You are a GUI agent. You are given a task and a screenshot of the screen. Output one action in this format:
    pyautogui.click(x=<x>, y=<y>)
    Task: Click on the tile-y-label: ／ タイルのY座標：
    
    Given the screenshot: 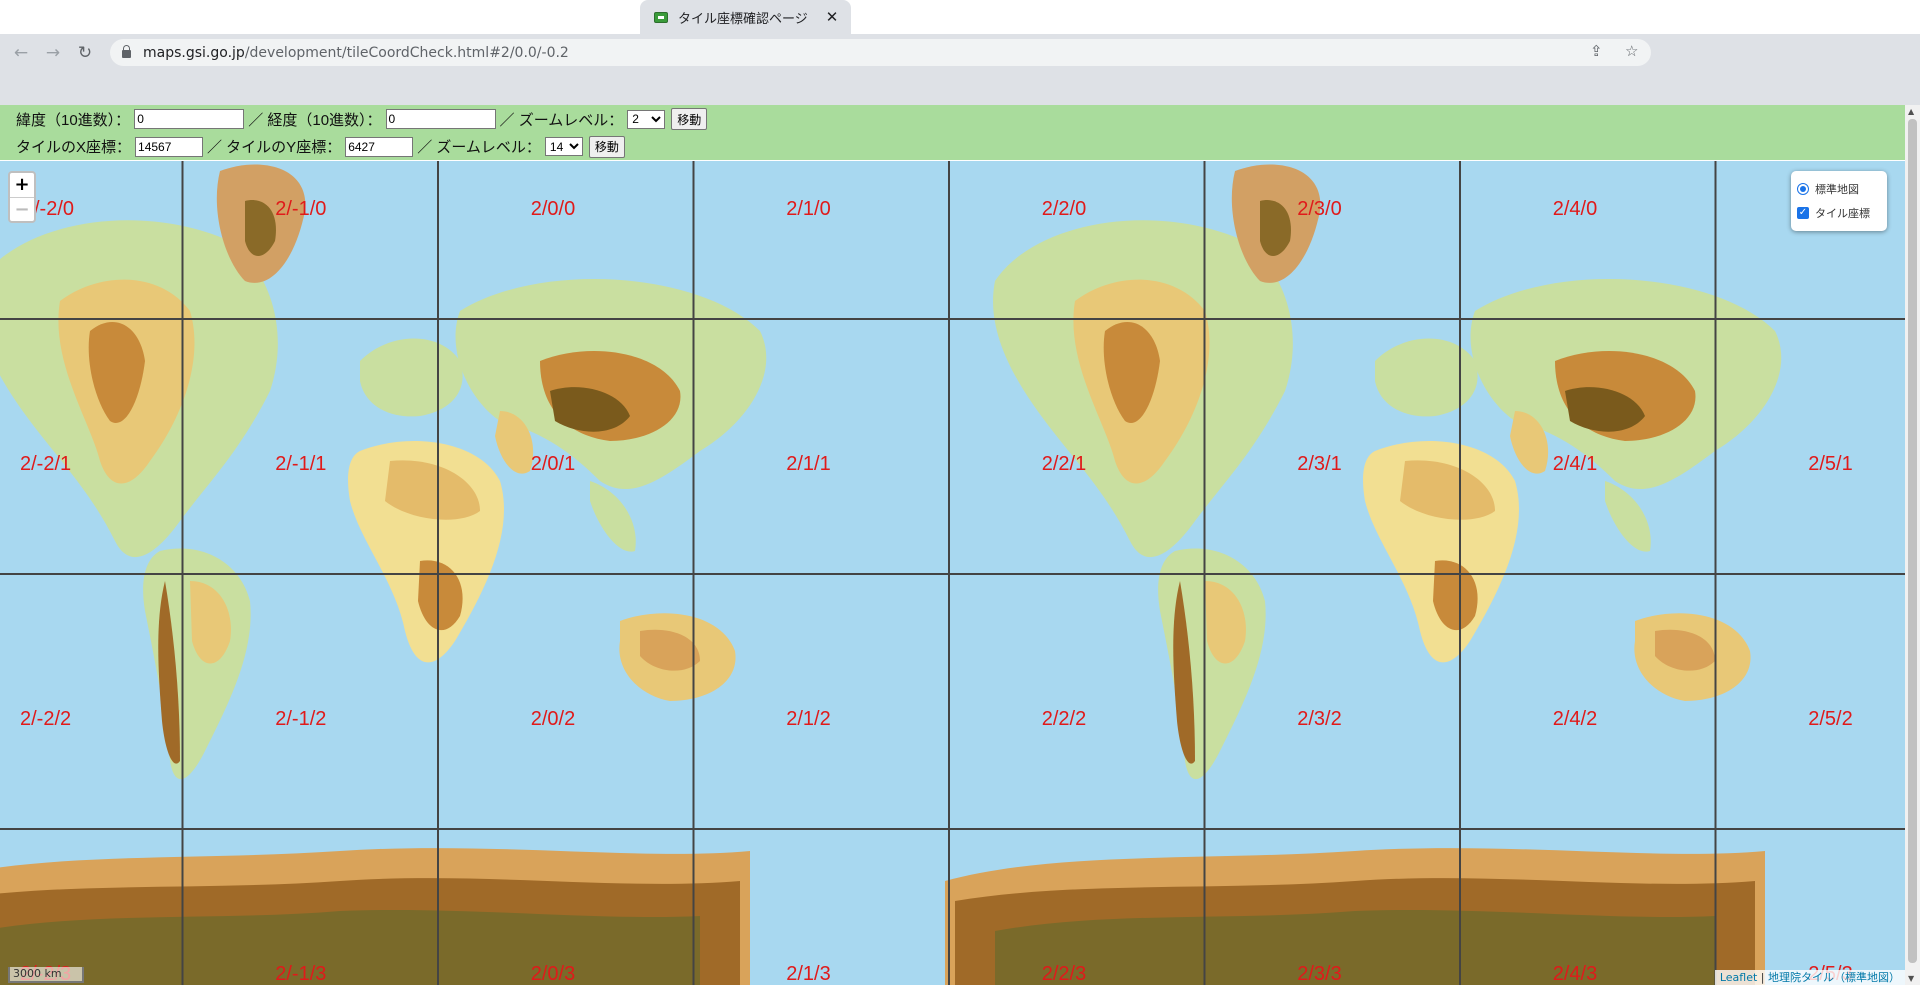 What is the action you would take?
    pyautogui.click(x=274, y=147)
    